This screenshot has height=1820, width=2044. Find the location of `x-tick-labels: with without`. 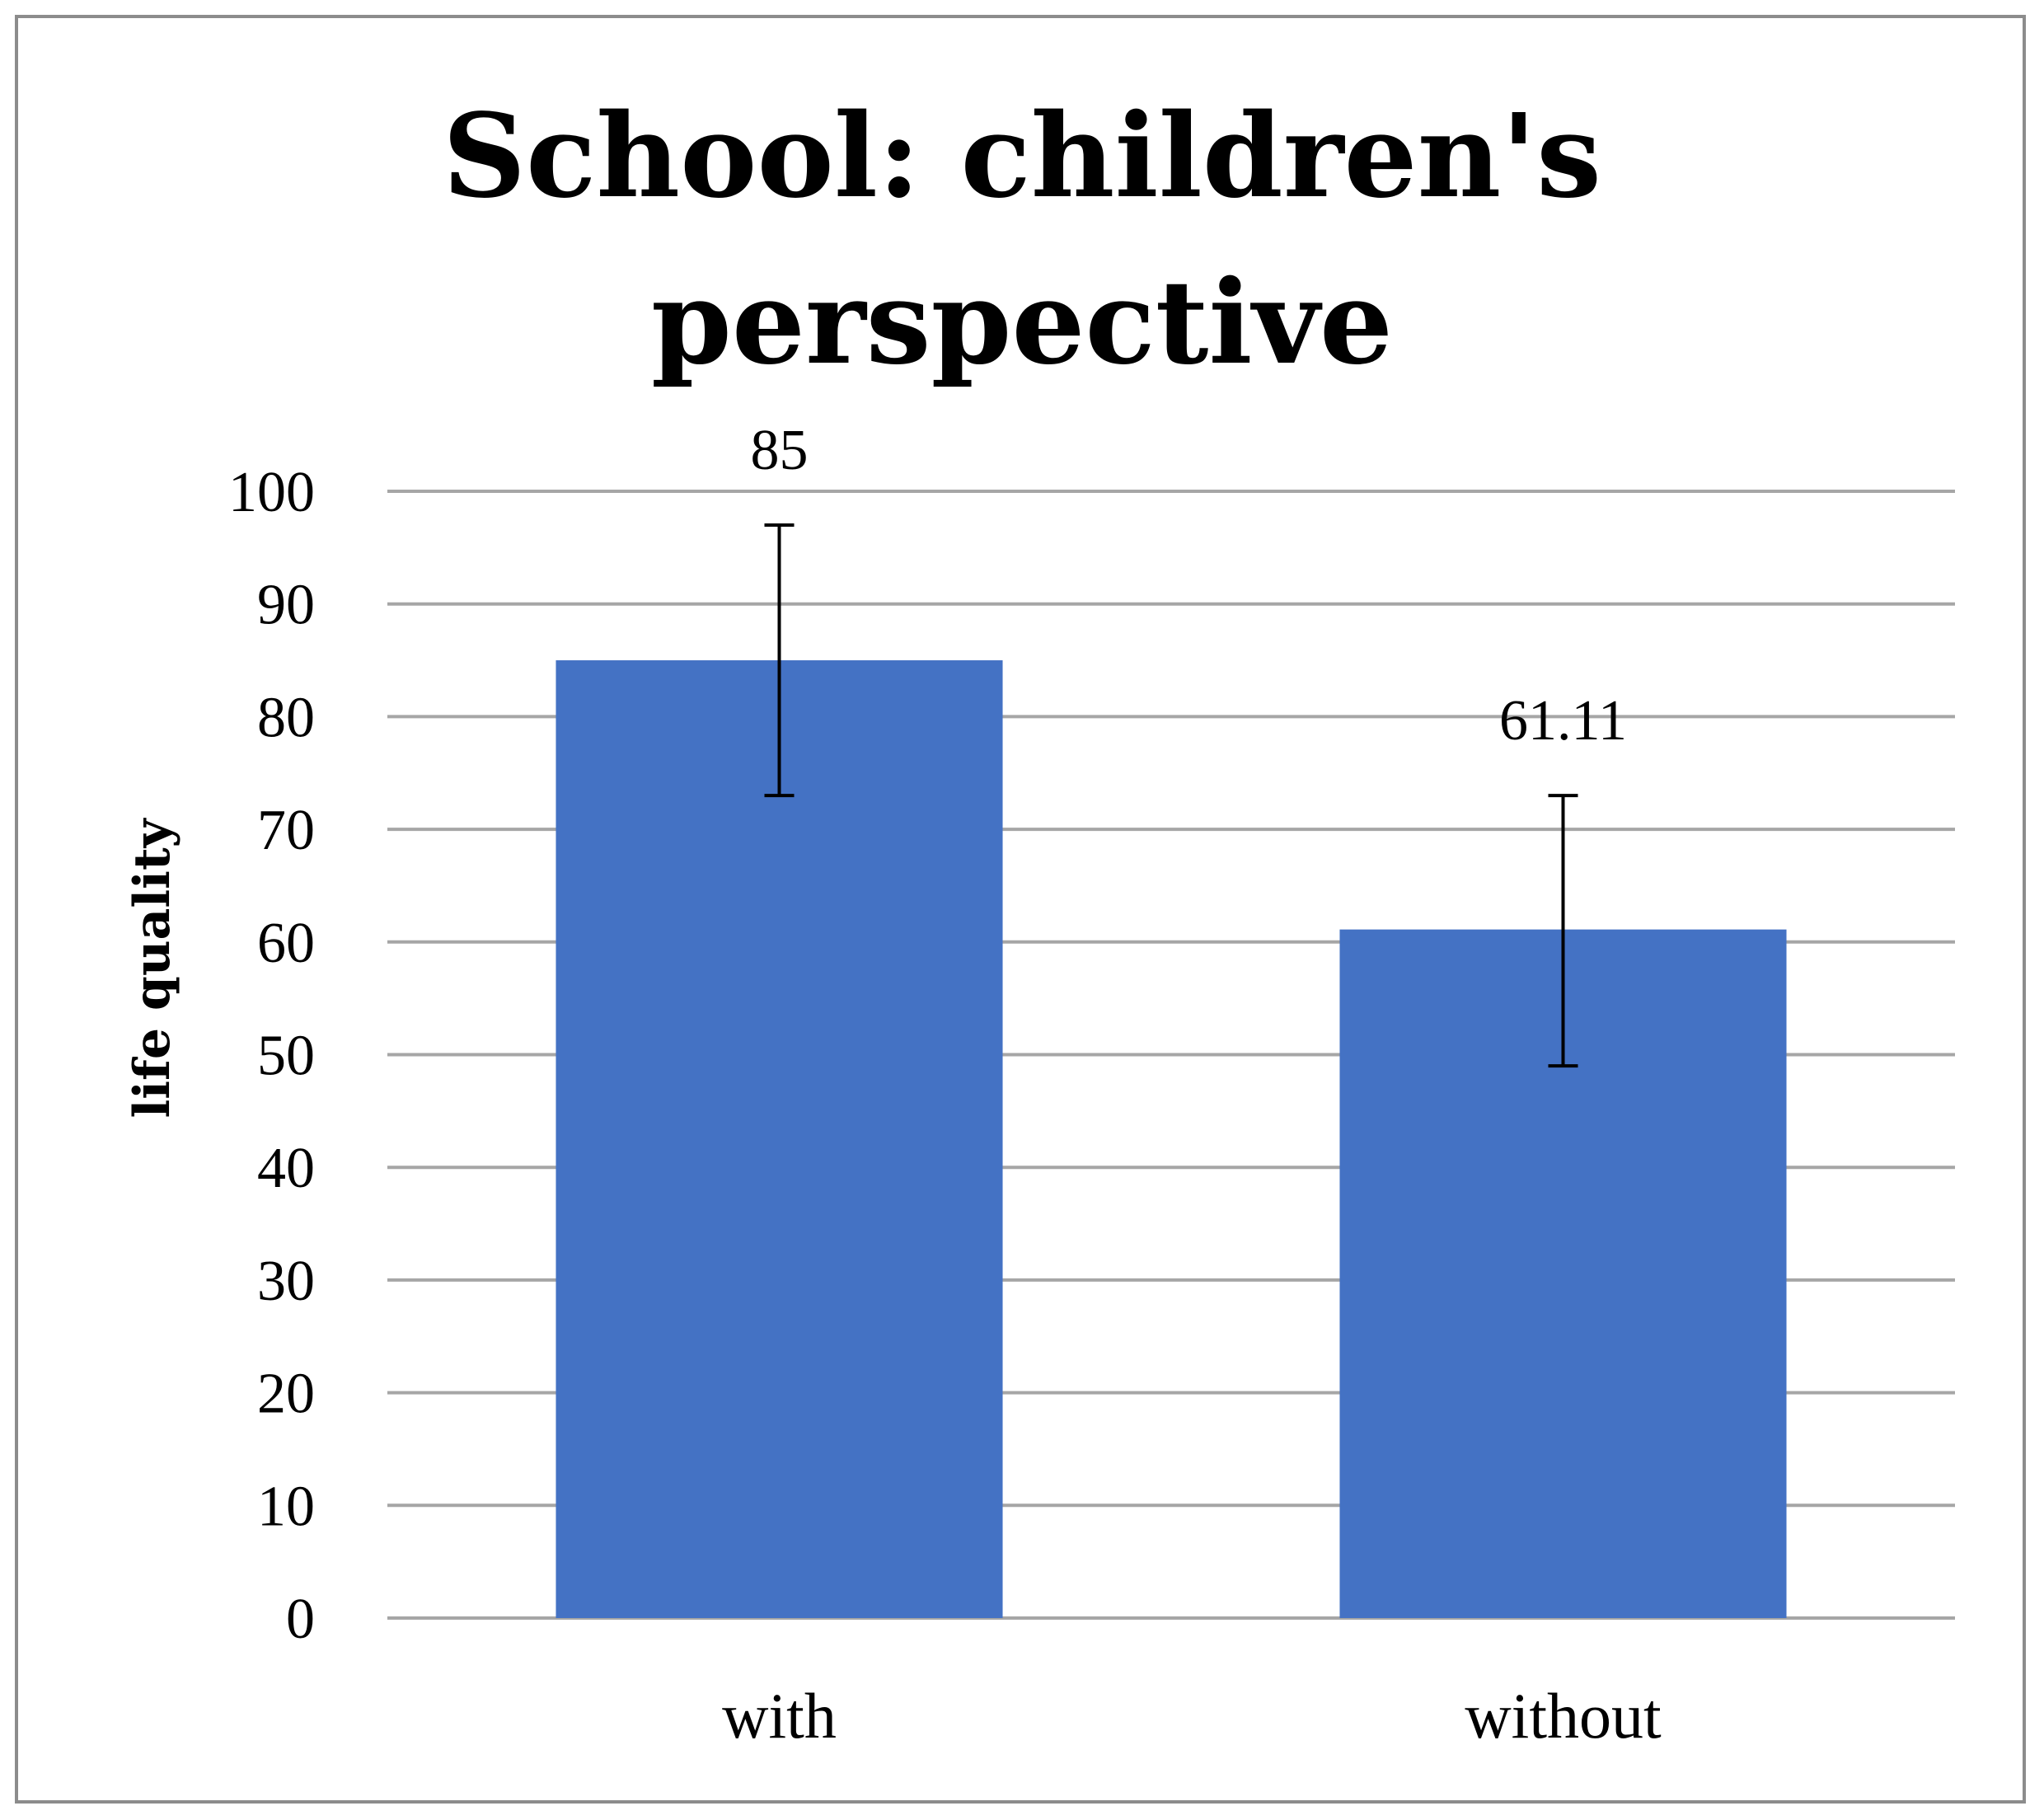

x-tick-labels: with without is located at coordinates (1192, 1716).